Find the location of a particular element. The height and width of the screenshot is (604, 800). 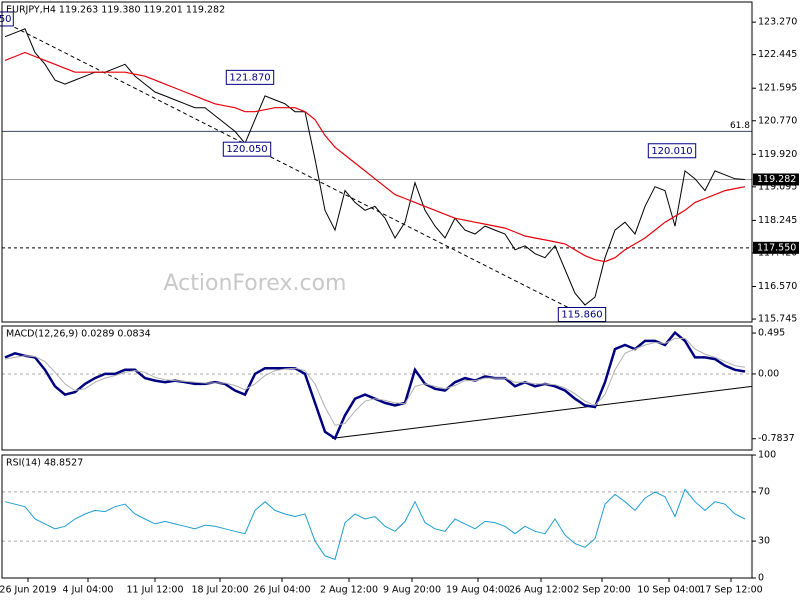

y-tick-label: 118.245 is located at coordinates (777, 220).